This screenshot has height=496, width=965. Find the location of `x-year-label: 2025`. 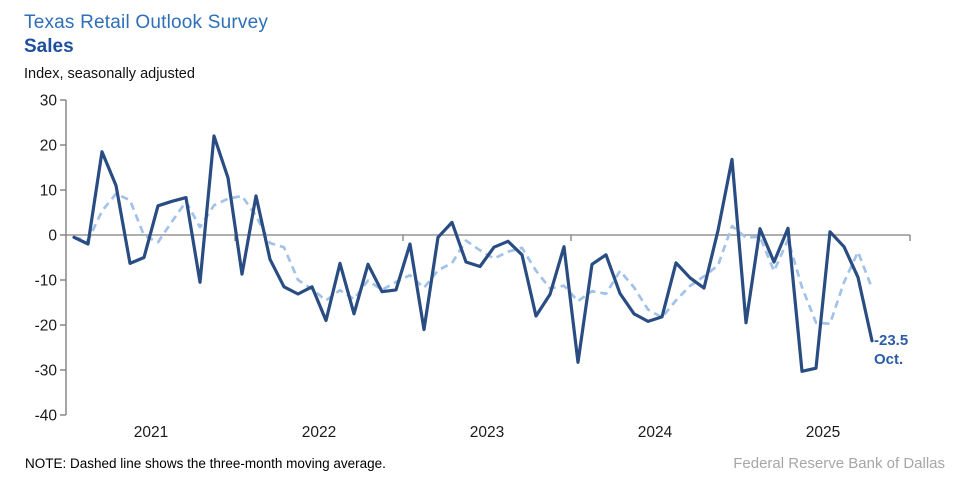

x-year-label: 2025 is located at coordinates (823, 432).